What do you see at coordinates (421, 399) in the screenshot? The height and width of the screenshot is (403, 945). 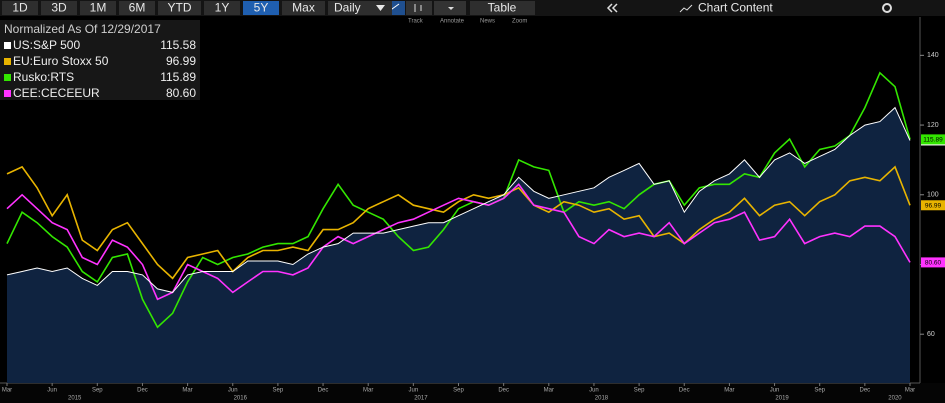 I see `year-label: 2017` at bounding box center [421, 399].